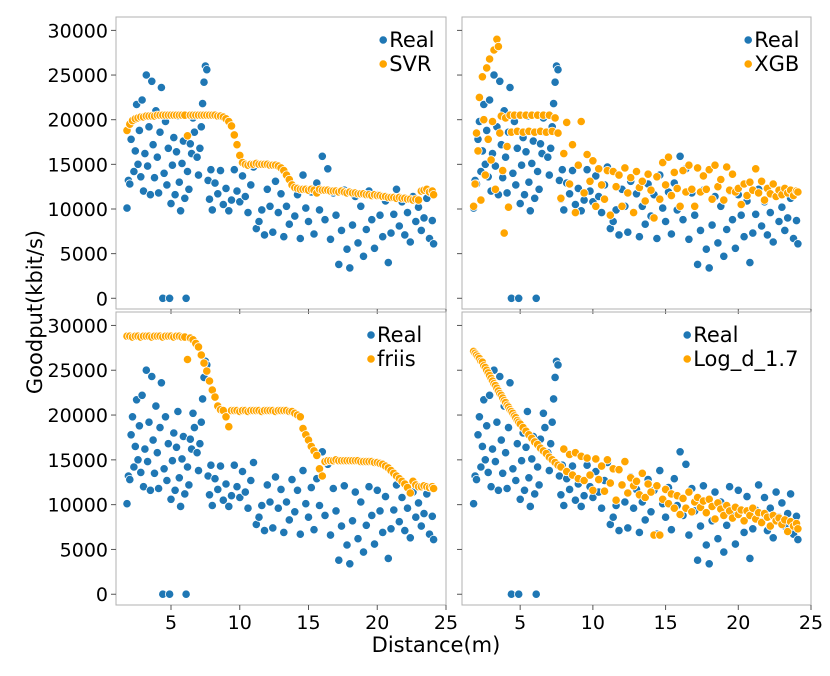  I want to click on legend-label: SVR, so click(410, 64).